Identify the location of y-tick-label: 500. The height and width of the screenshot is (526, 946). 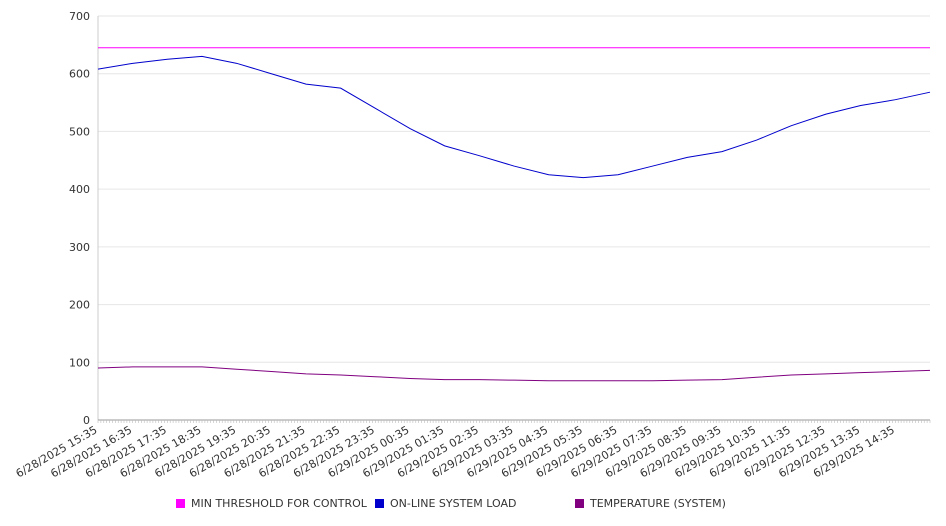
(79, 131).